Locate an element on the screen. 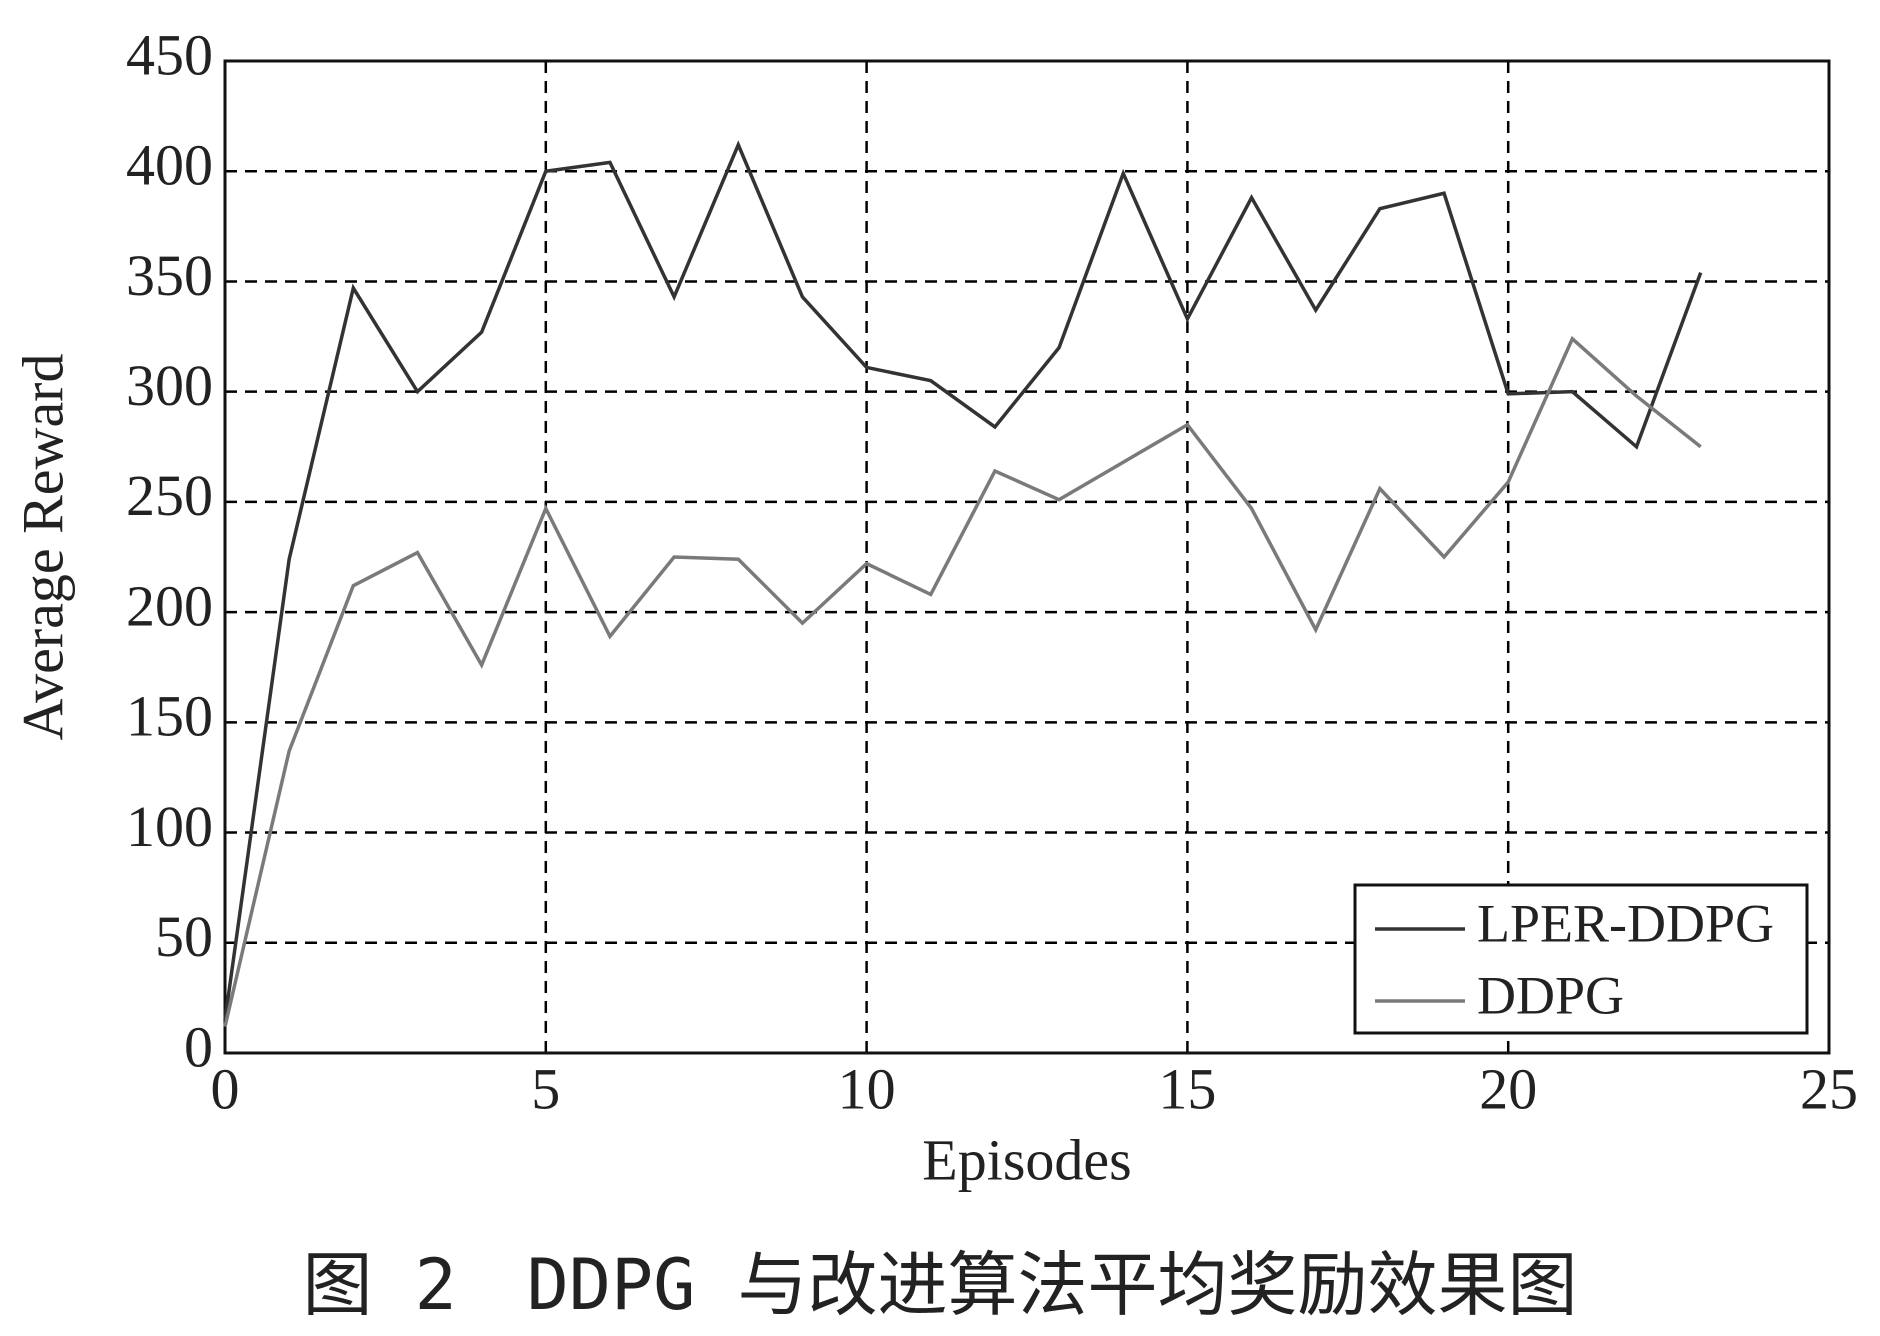 This screenshot has width=1880, height=1336. y-axis-label: Average Reward is located at coordinates (42, 547).